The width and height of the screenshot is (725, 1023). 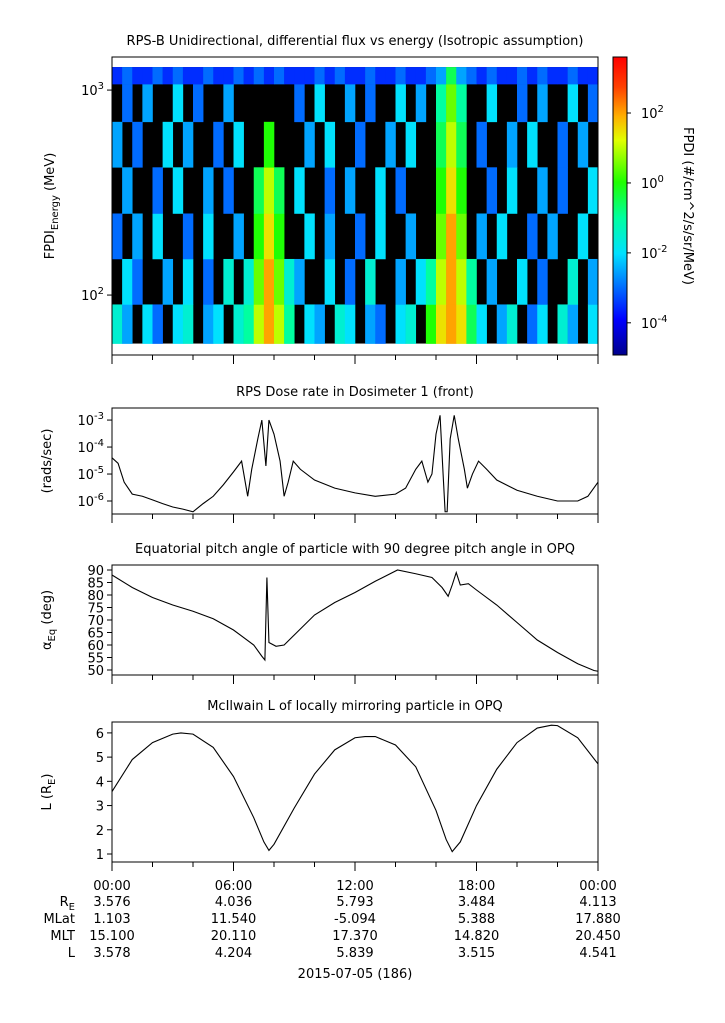 I want to click on y-tick-label: 4, so click(x=100, y=782).